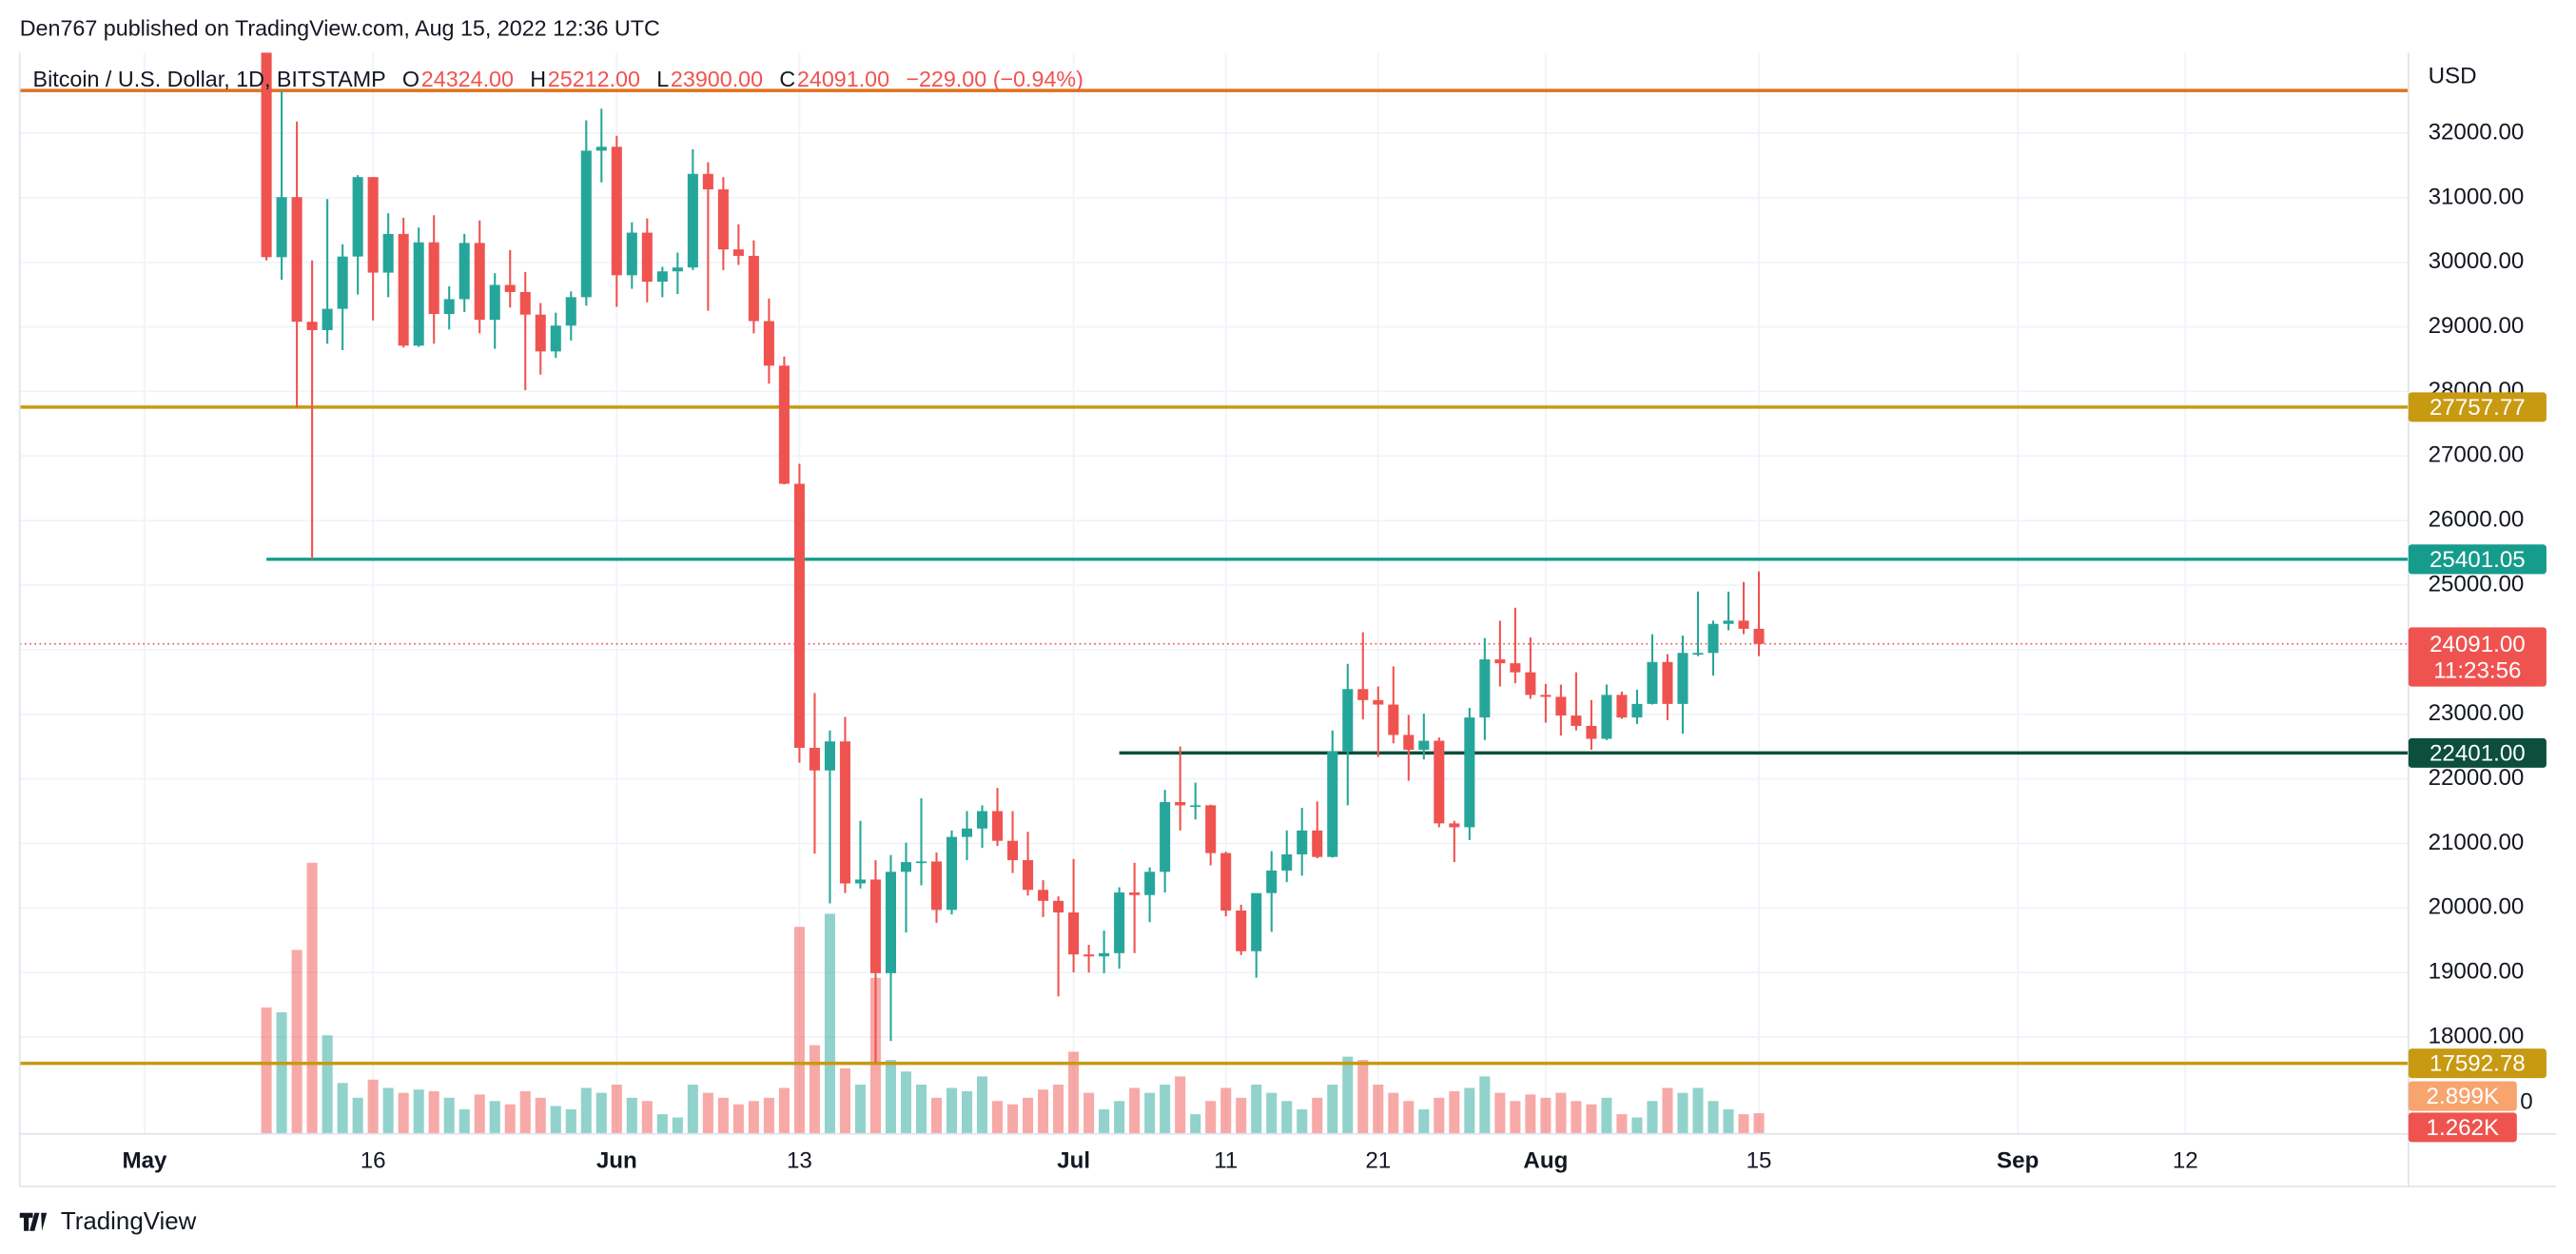  Describe the element at coordinates (2526, 1101) in the screenshot. I see `volume-tick-label: 0` at that location.